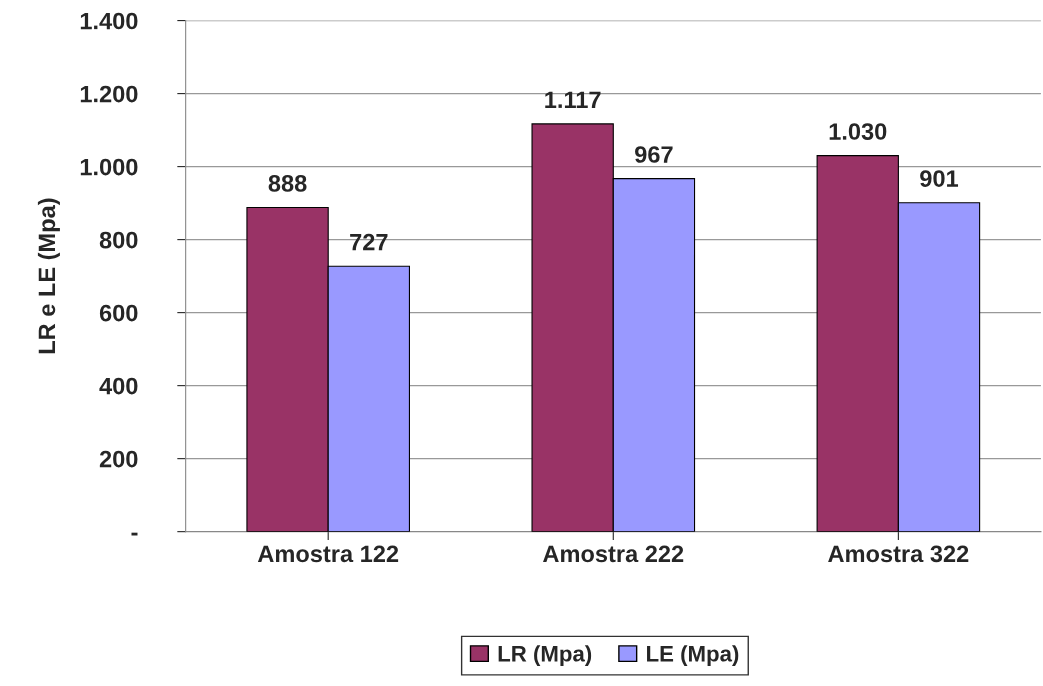  What do you see at coordinates (134, 534) in the screenshot?
I see `y-tick-label: -` at bounding box center [134, 534].